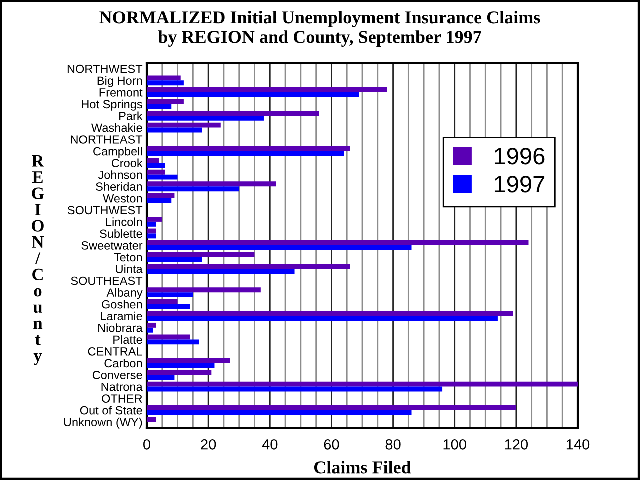  I want to click on y-tick-label: Lincoln, so click(124, 222).